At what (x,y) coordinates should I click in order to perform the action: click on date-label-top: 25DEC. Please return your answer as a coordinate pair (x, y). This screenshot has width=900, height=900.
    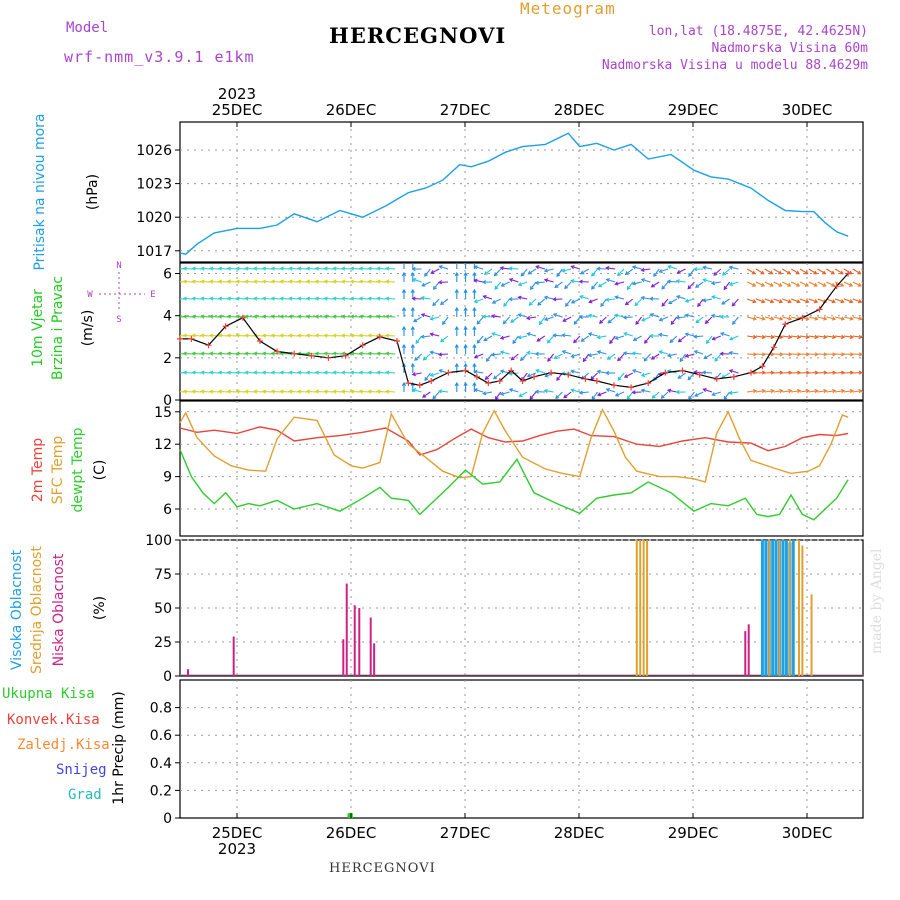
    Looking at the image, I should click on (237, 110).